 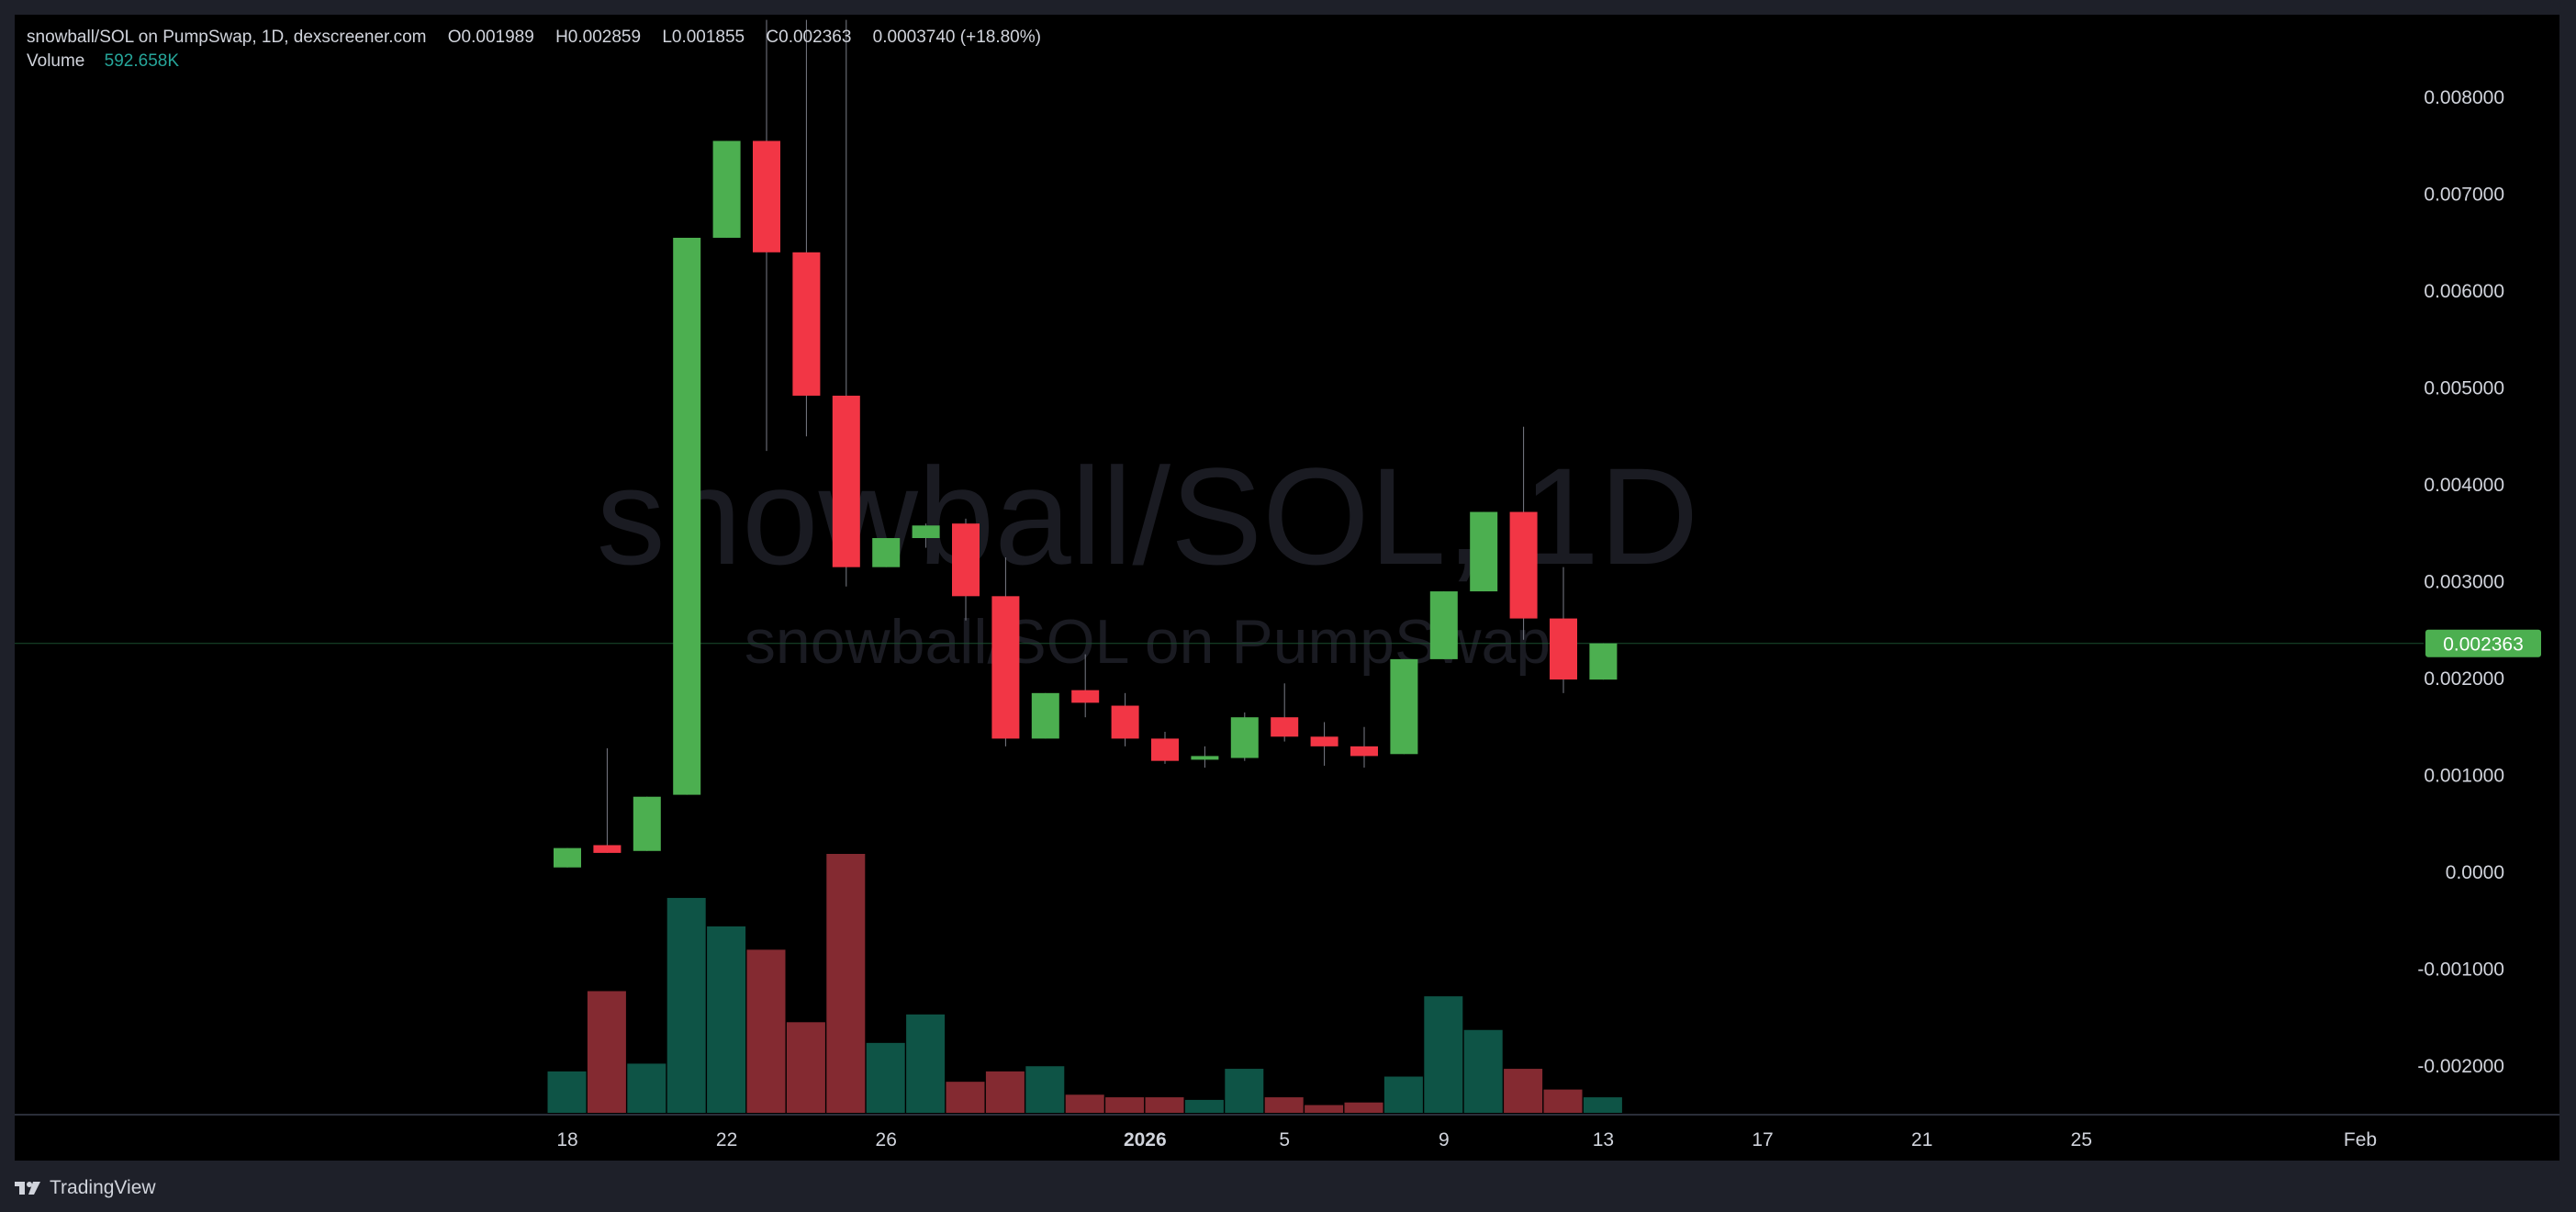 I want to click on high-value: H0.002859, so click(x=598, y=37).